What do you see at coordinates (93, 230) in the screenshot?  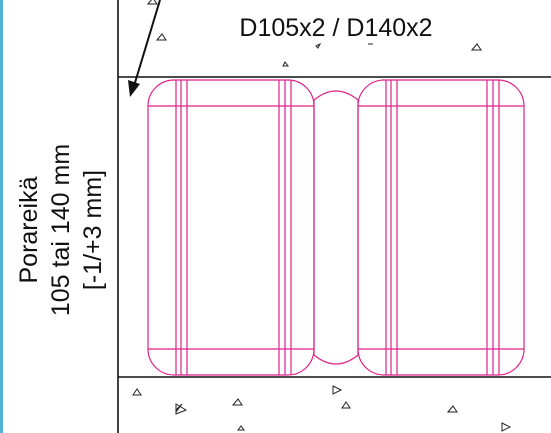 I see `hole-label-tolerance: [-1/+3 mm]` at bounding box center [93, 230].